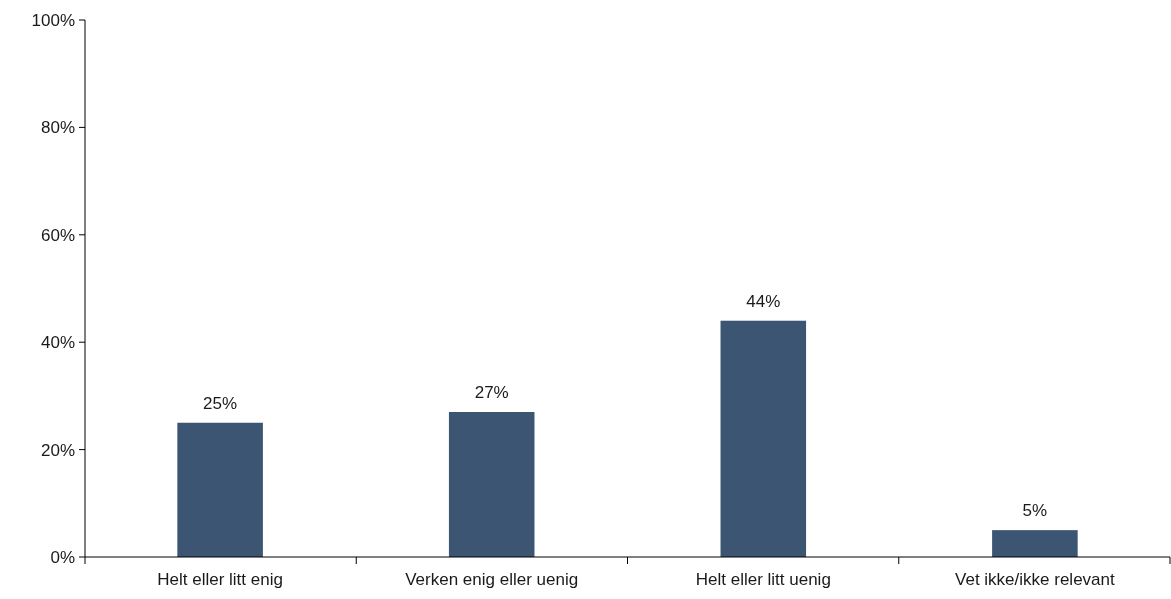 This screenshot has width=1171, height=599. What do you see at coordinates (1035, 579) in the screenshot?
I see `x-tick-label: Vet ikke/ikke relevant` at bounding box center [1035, 579].